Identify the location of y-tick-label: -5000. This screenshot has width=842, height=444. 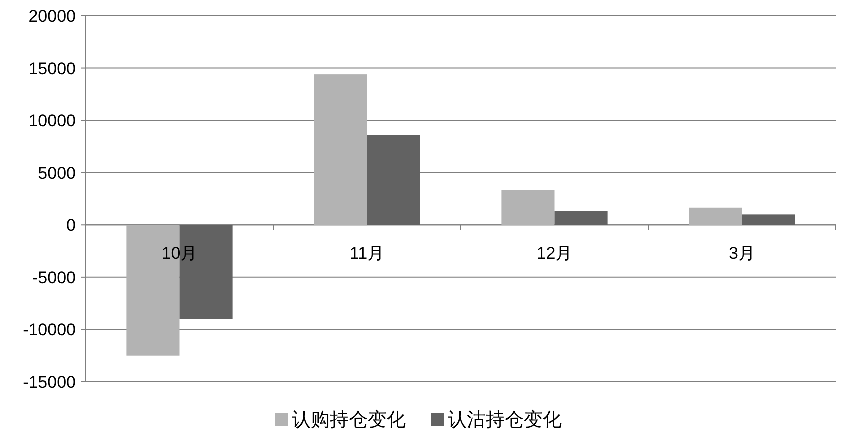
(54, 278).